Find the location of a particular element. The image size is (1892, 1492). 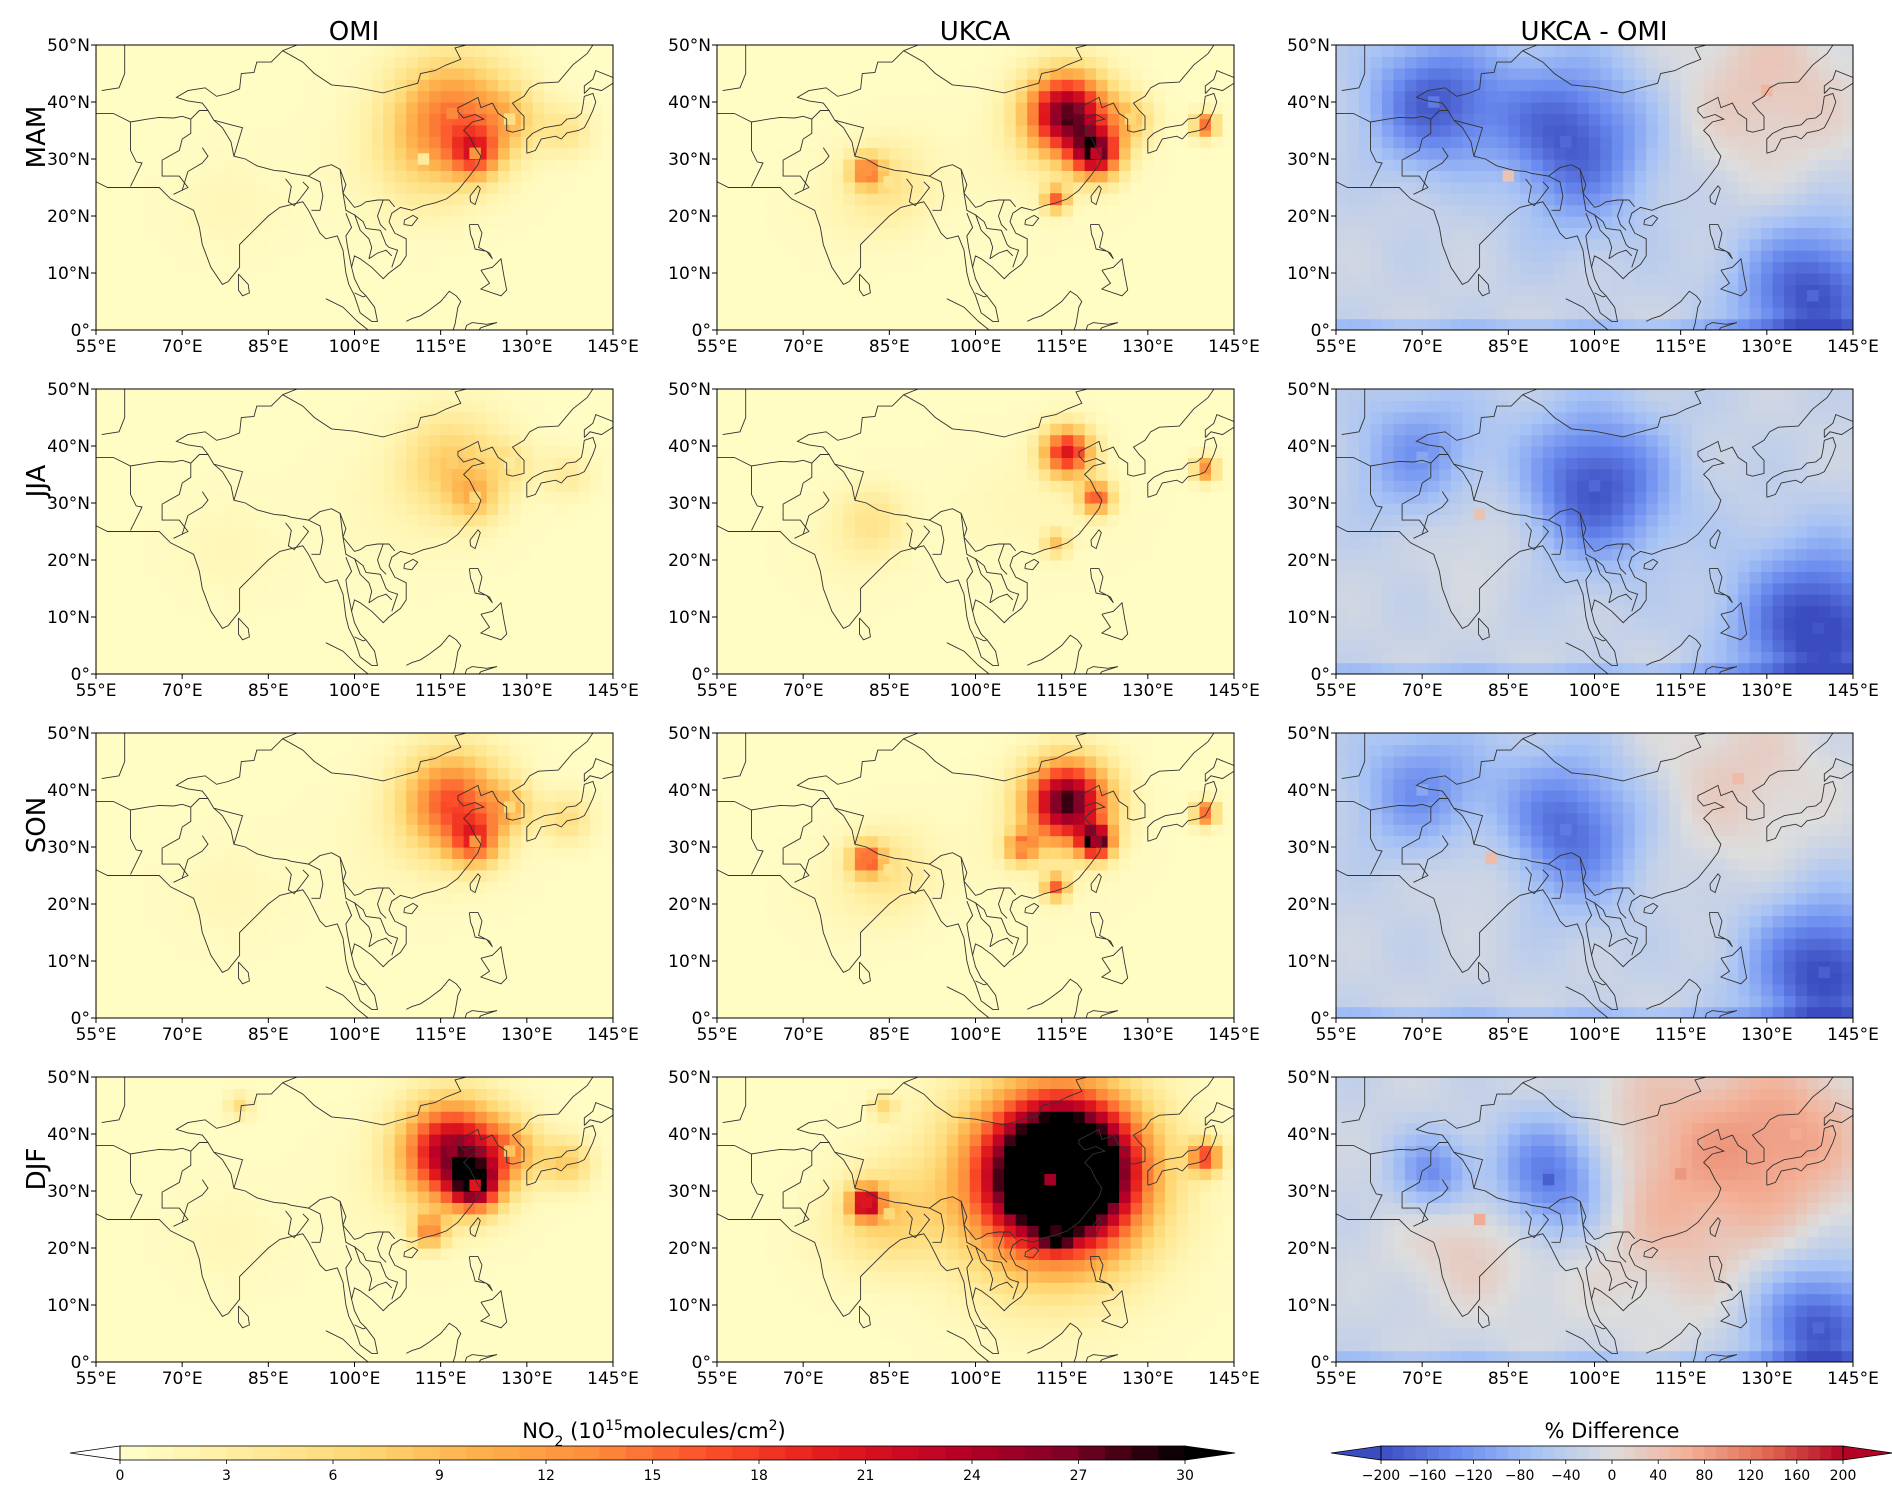

x-tick-label: 70°E is located at coordinates (182, 691).